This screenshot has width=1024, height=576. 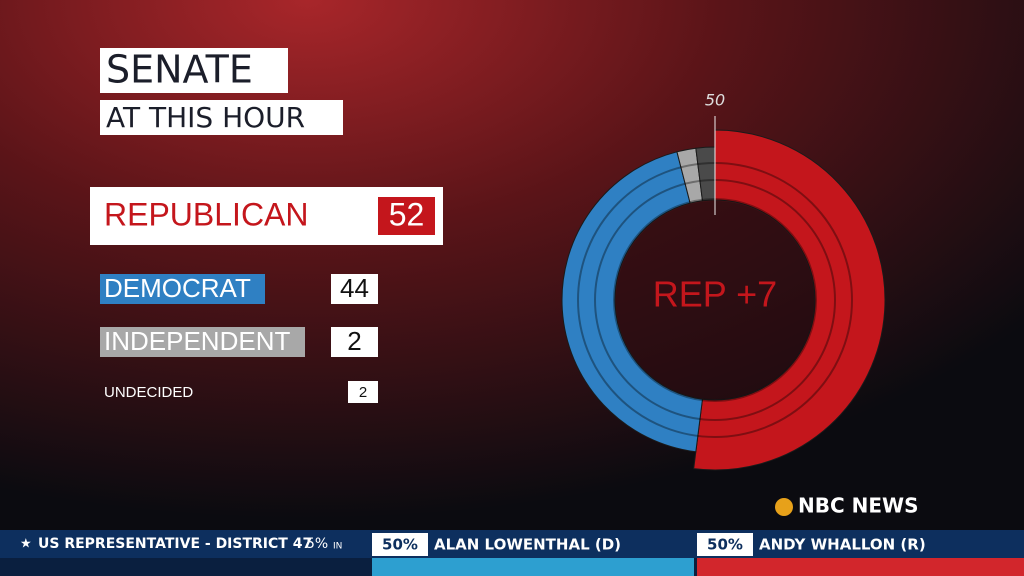 What do you see at coordinates (715, 294) in the screenshot?
I see `center-label: REP +7` at bounding box center [715, 294].